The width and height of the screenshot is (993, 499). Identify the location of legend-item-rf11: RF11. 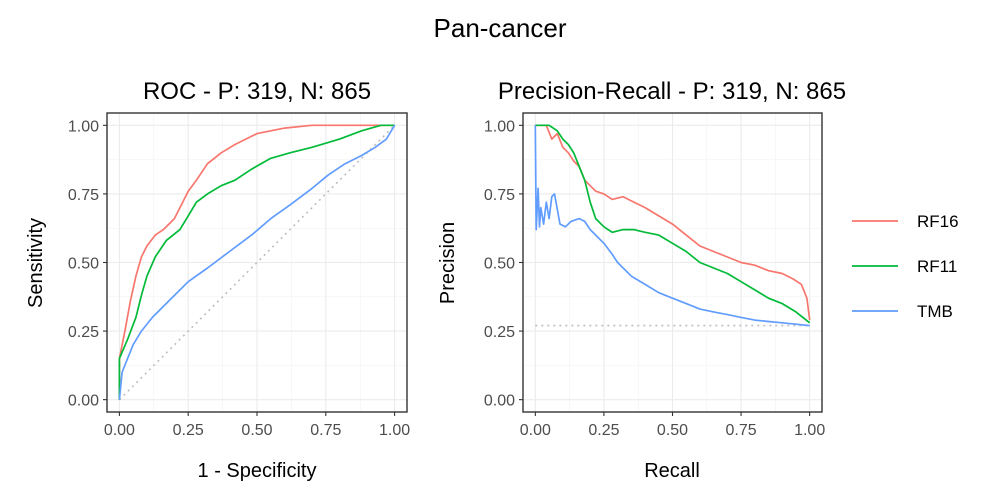
(904, 266).